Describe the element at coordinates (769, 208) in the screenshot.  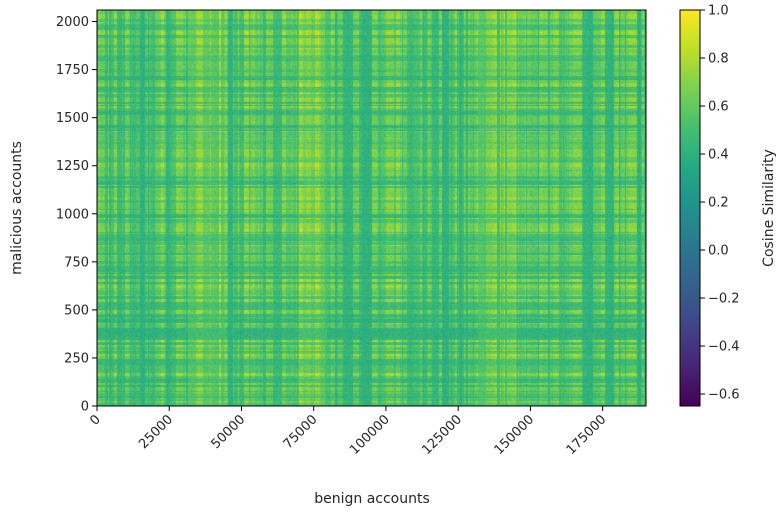
I see `colorbar-label: Cosine Similarity` at that location.